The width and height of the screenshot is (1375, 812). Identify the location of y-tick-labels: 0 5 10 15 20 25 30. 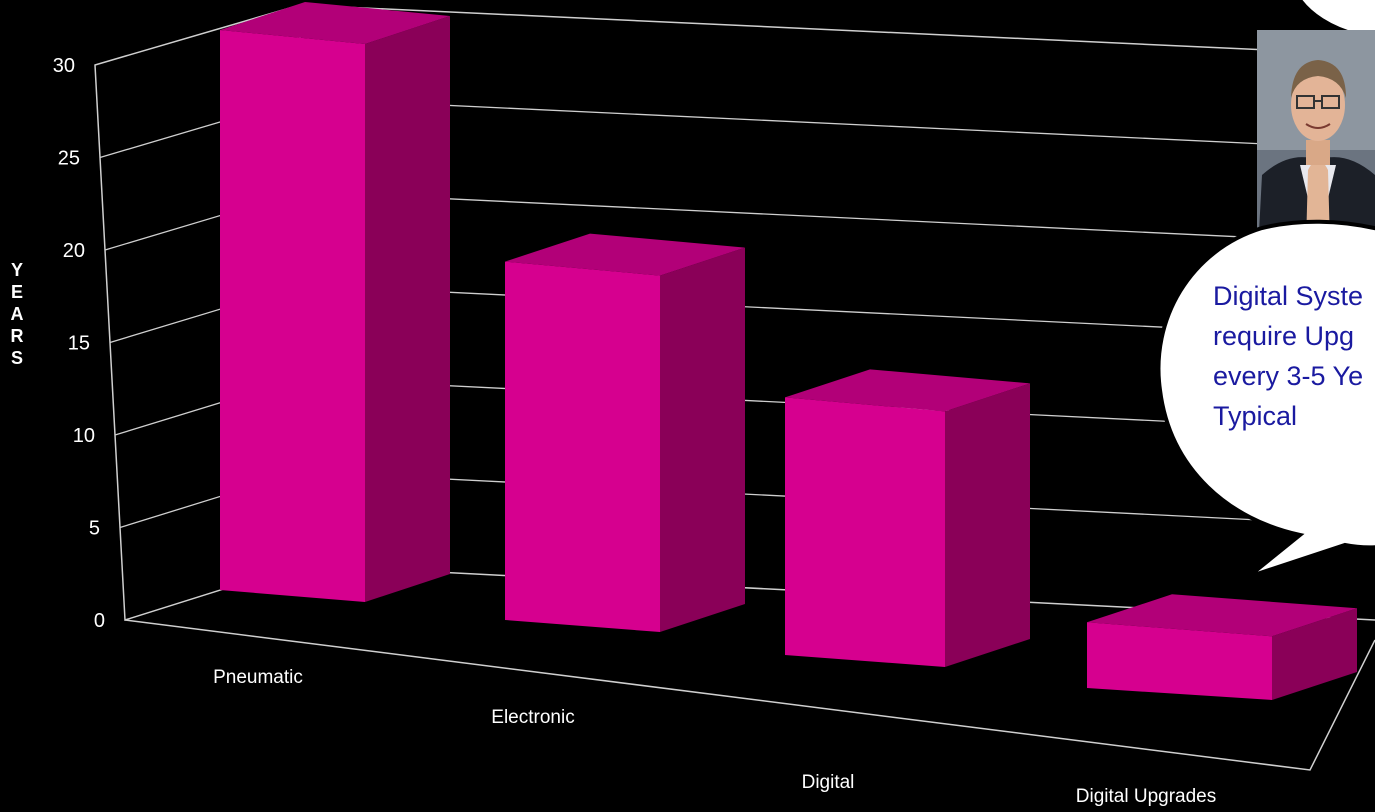
(79, 343).